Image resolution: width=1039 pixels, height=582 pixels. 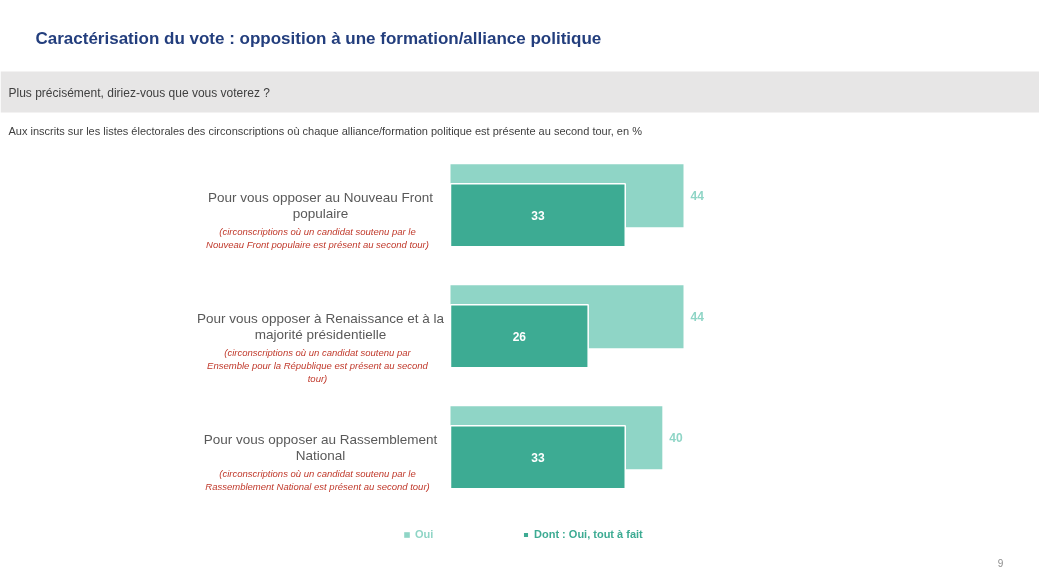 I want to click on y-tick-label: Pour vous opposer au Nouveau Front populaire, so click(x=320, y=205).